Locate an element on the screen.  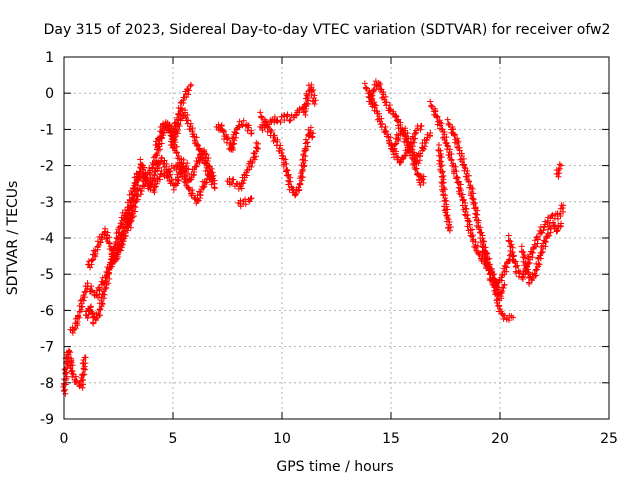
x-tick-label: 25 is located at coordinates (609, 439).